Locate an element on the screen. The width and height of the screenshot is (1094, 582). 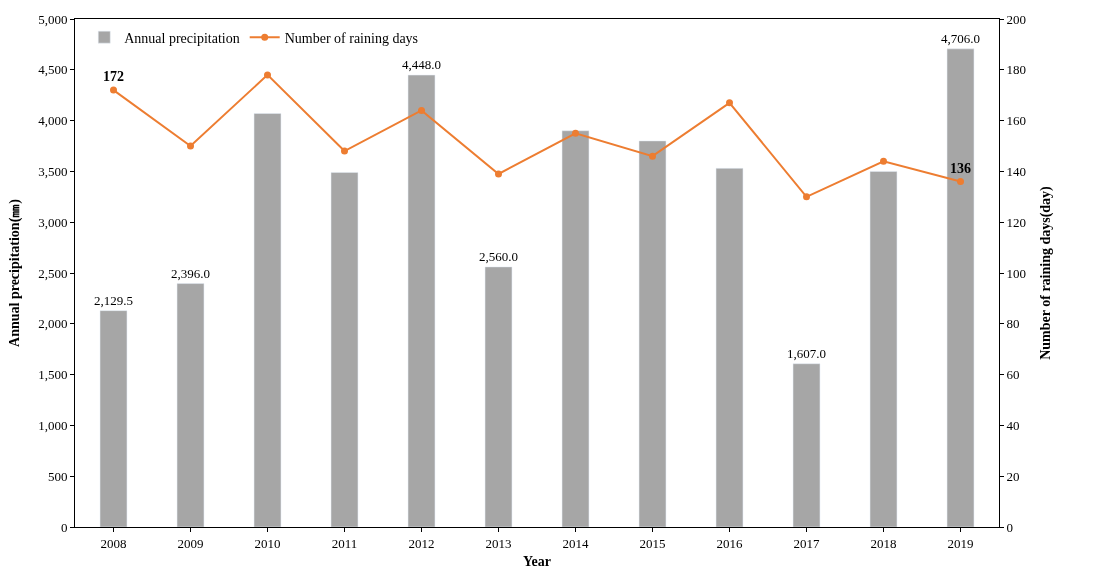
legend-label: Annual precipitation is located at coordinates (182, 38).